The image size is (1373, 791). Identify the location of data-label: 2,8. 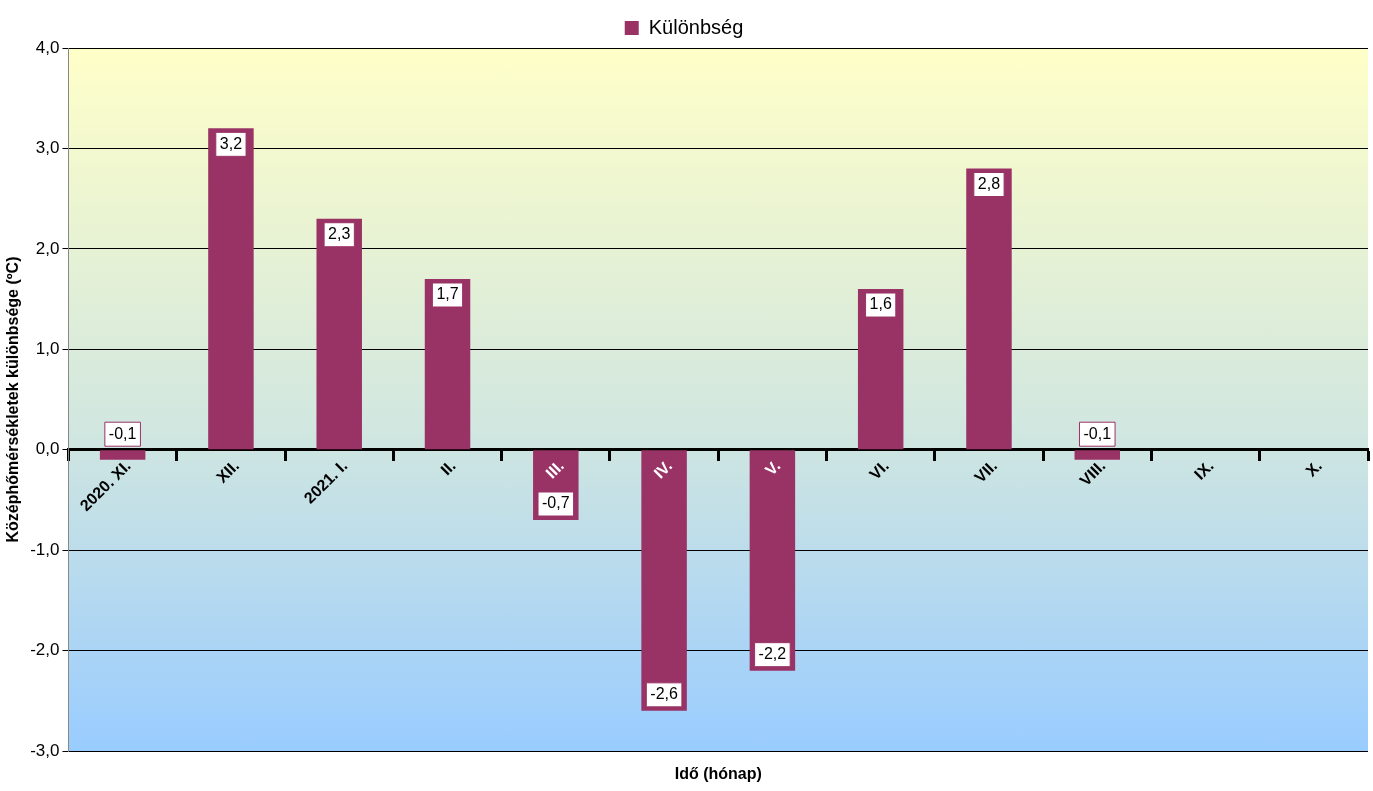
(989, 183).